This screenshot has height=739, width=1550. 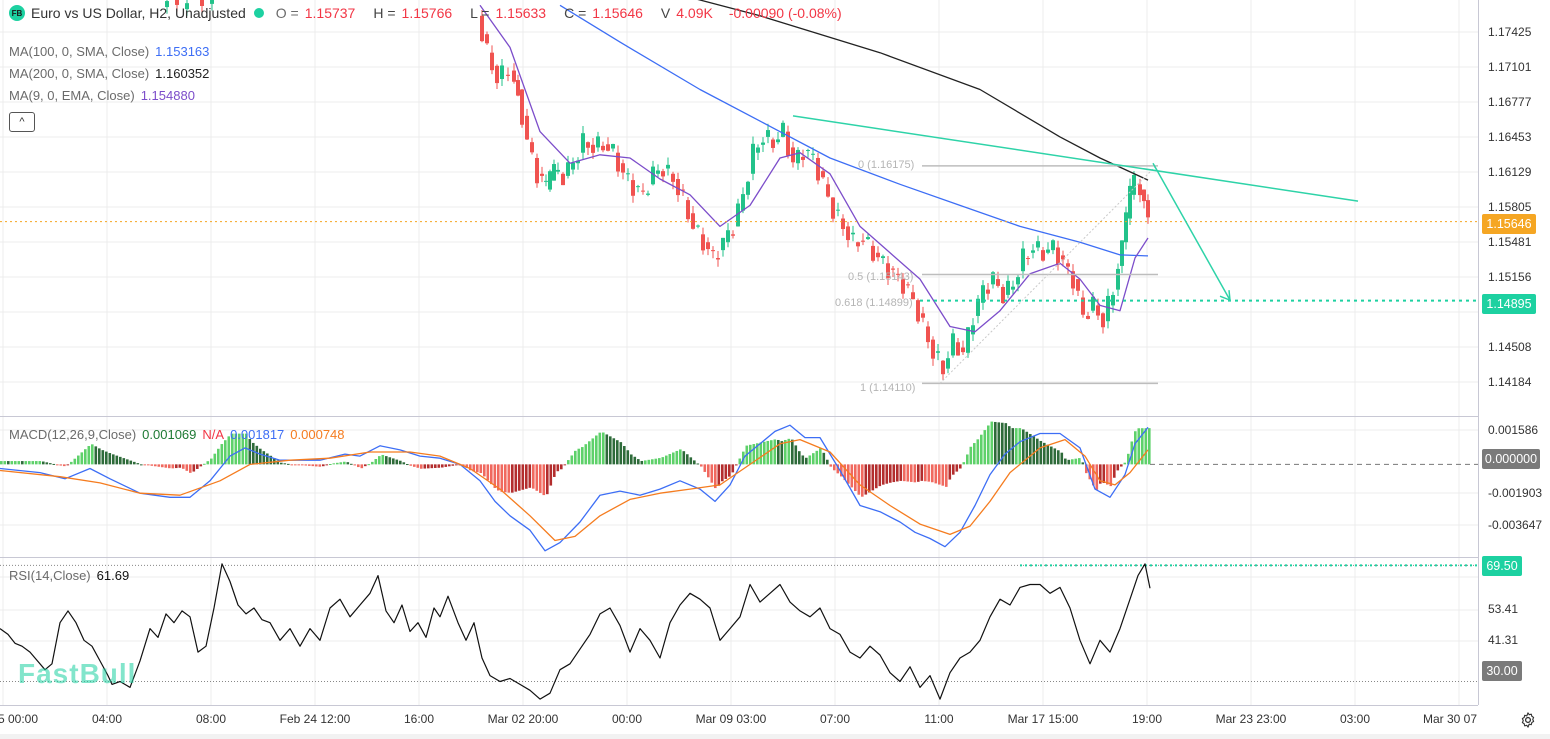 I want to click on rsi-lower-tag: 30.00, so click(x=1502, y=671).